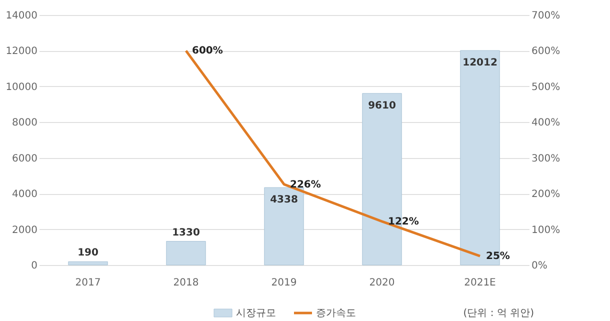  What do you see at coordinates (382, 106) in the screenshot?
I see `data-label: 9610` at bounding box center [382, 106].